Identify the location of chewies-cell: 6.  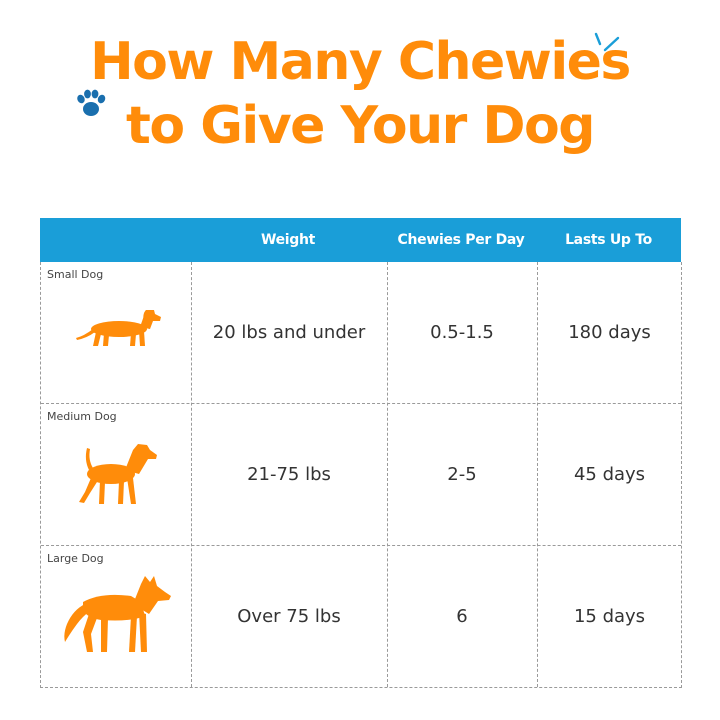
(462, 616).